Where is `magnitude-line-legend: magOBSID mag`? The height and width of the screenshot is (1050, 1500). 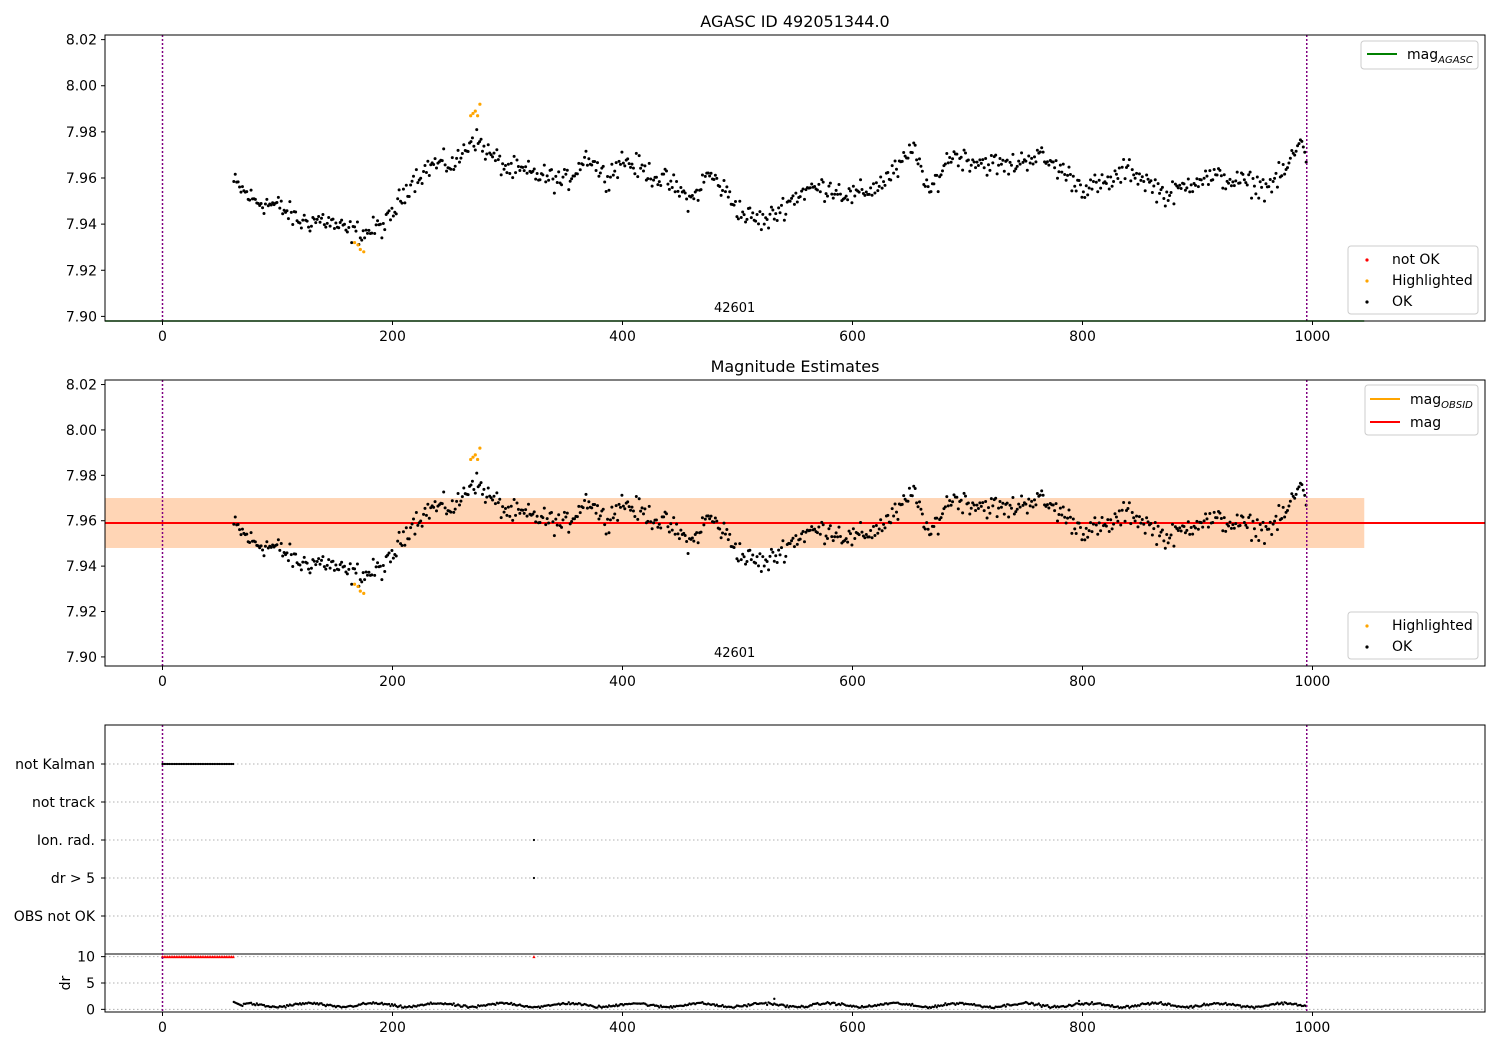
magnitude-line-legend: magOBSID mag is located at coordinates (1421, 410).